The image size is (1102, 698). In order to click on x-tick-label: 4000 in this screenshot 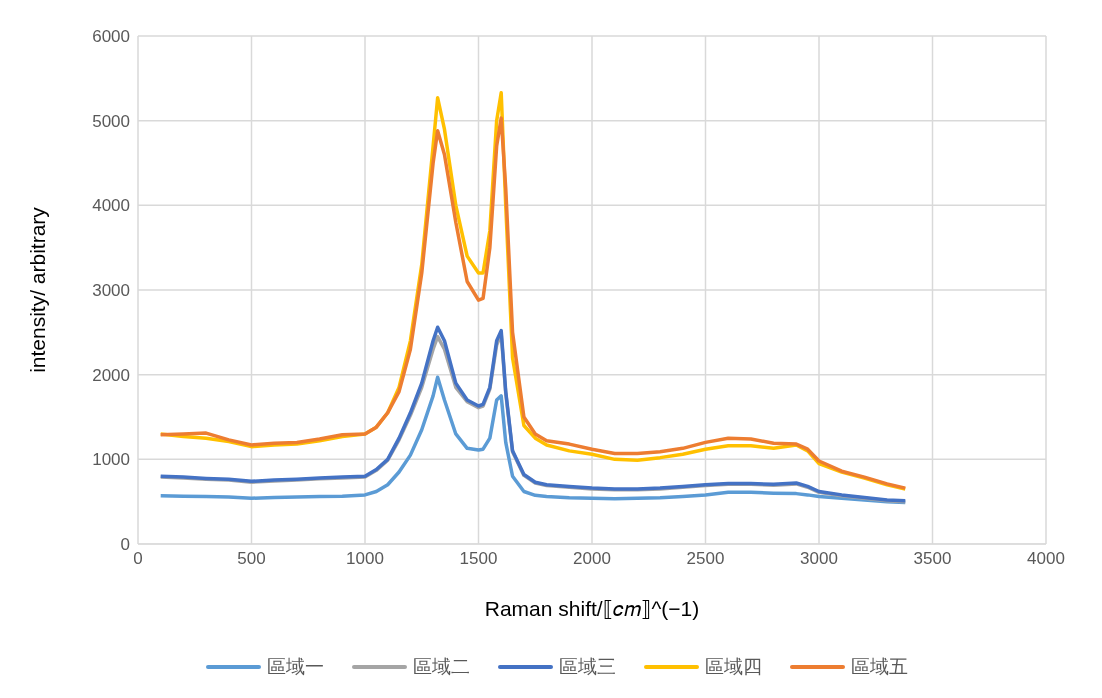, I will do `click(1046, 559)`.